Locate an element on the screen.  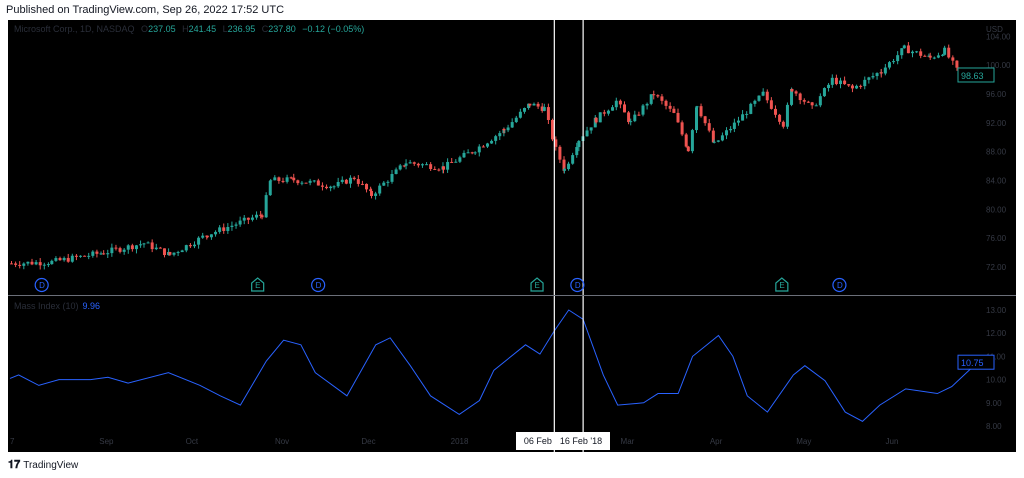
pane-separator is located at coordinates (512, 295).